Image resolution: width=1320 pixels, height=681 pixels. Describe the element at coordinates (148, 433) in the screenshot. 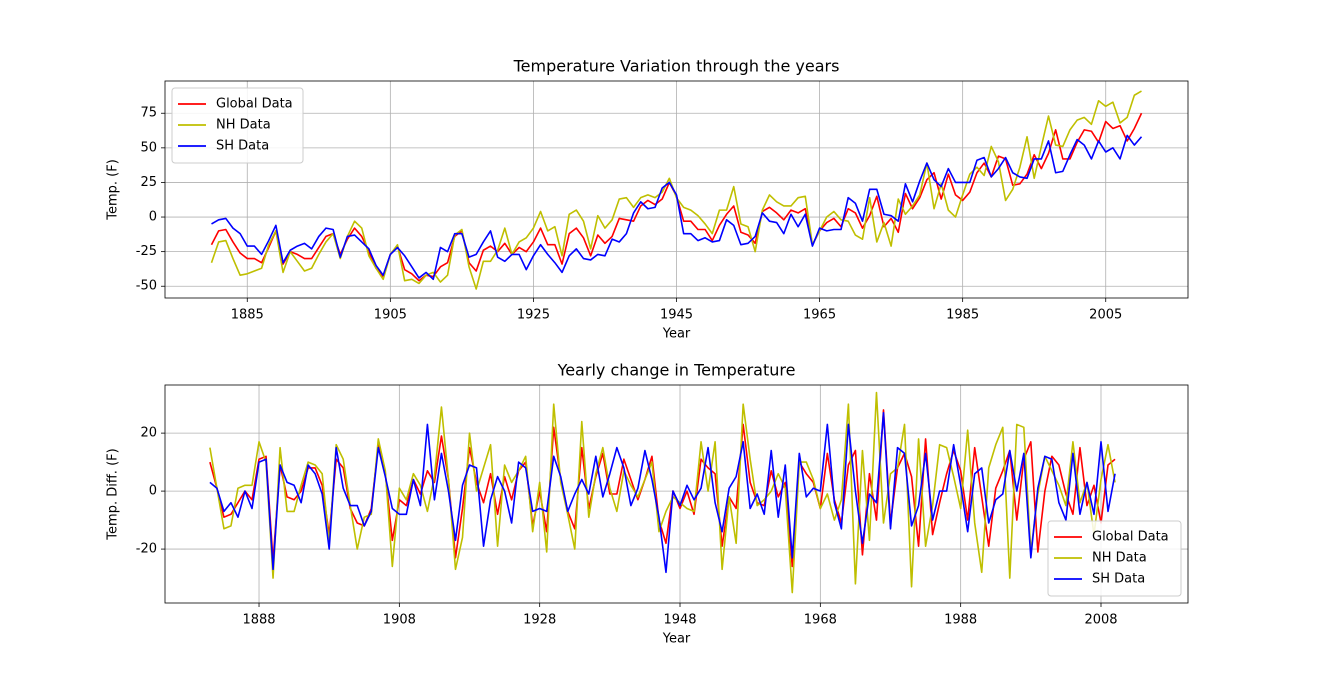

I see `y-tick-label: 20` at that location.